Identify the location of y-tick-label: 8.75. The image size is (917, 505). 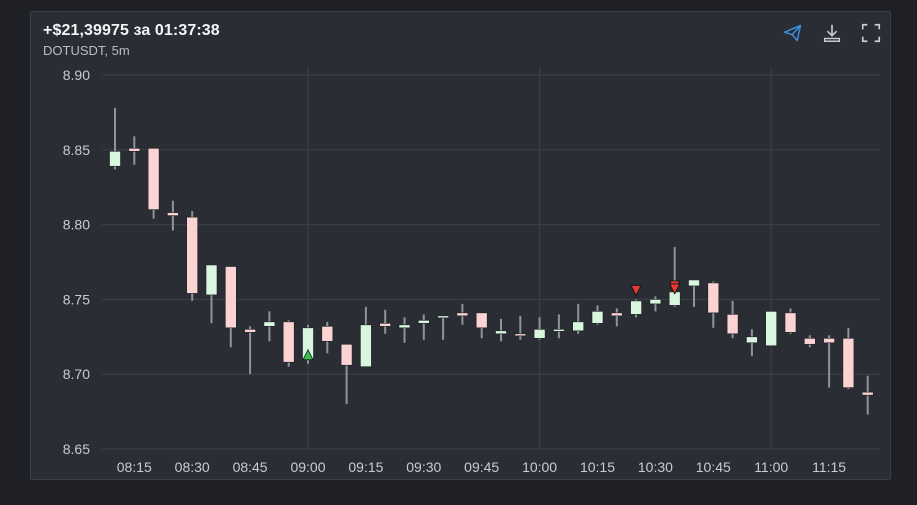
(76, 299).